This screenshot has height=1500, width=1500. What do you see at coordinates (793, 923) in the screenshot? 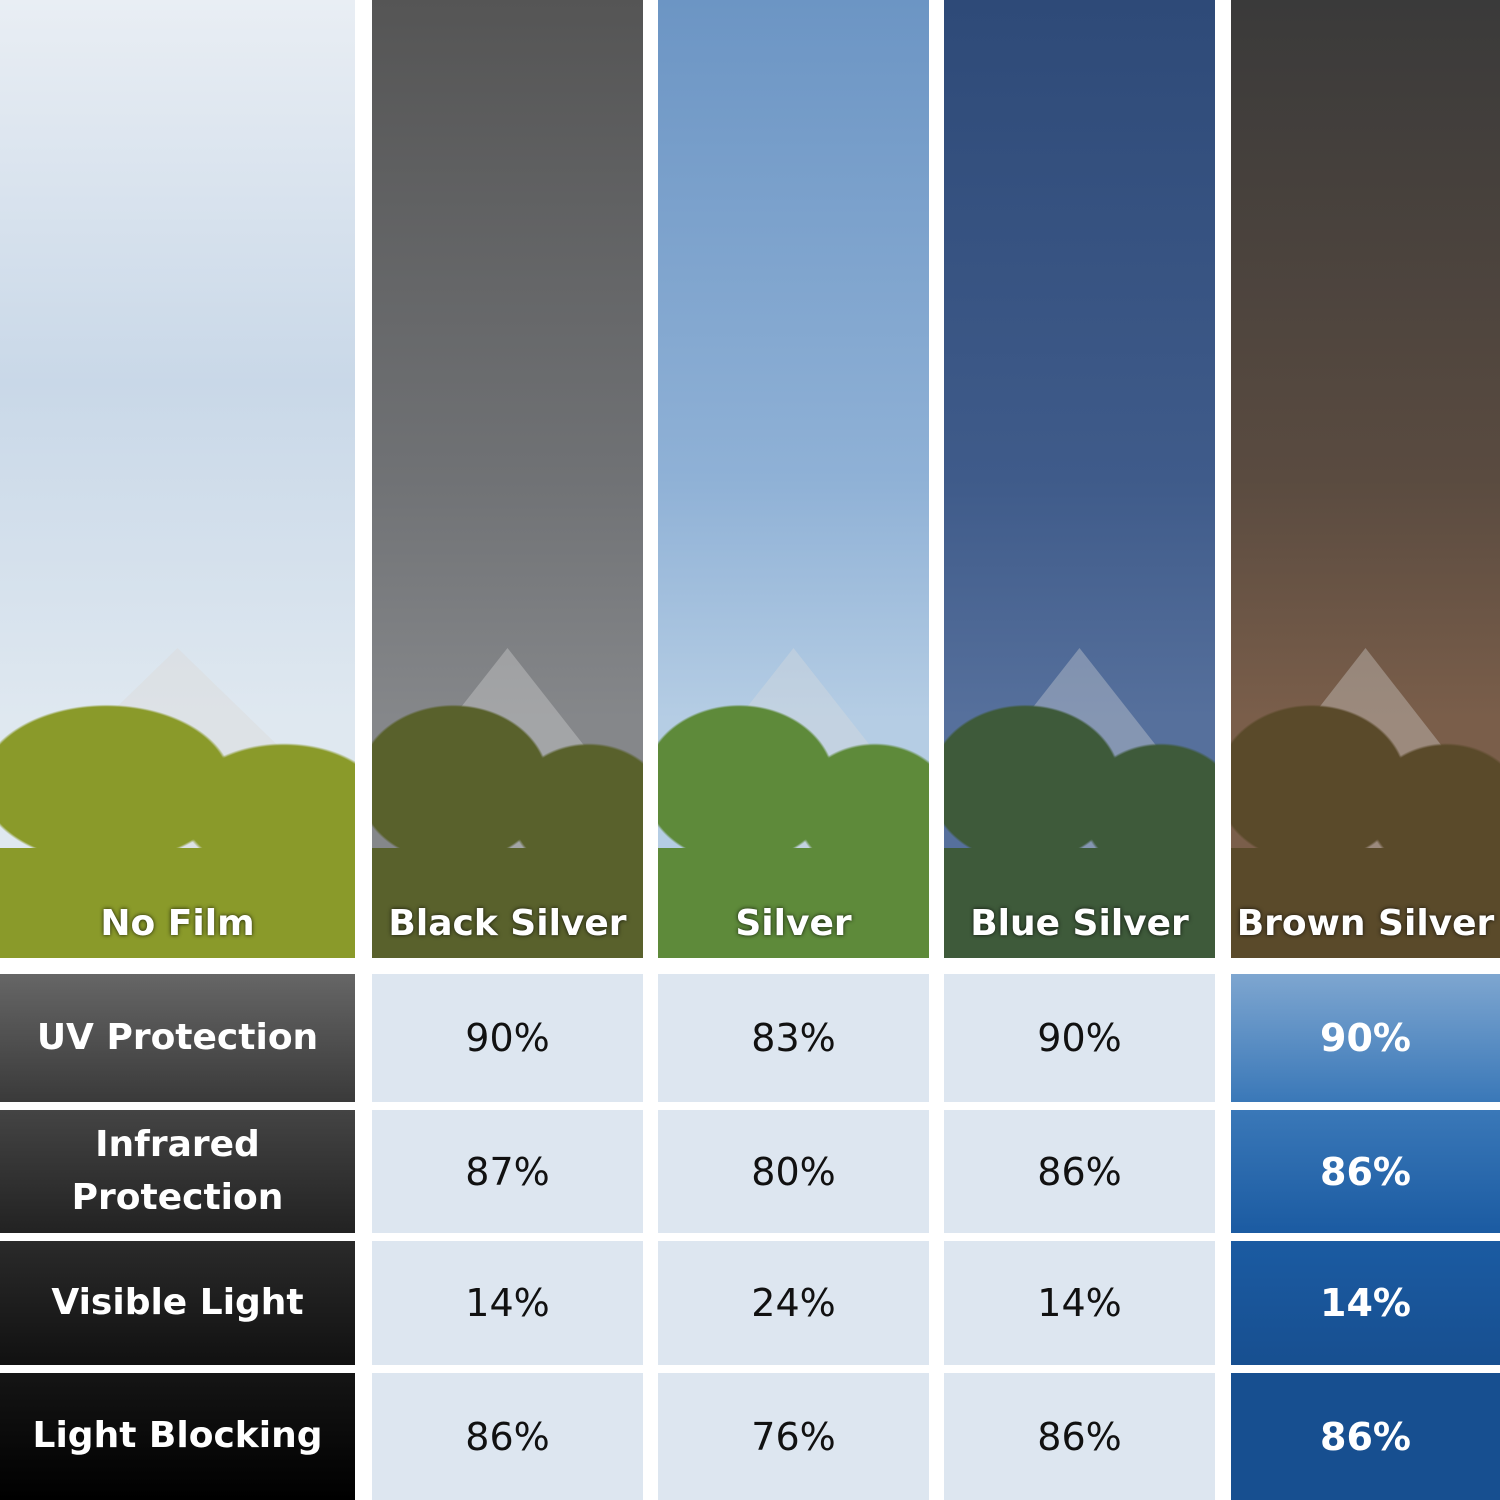
I see `film-label: Silver` at bounding box center [793, 923].